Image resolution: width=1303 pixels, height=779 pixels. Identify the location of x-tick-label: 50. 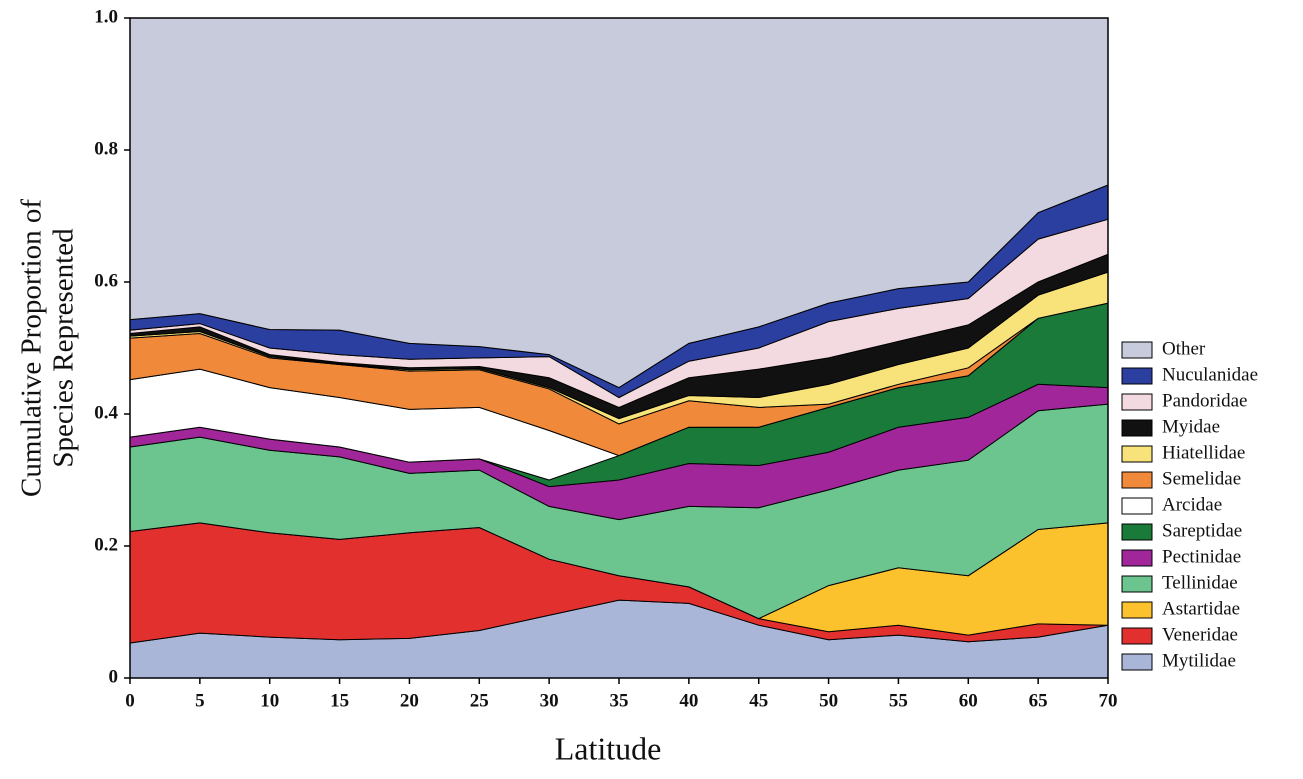
(828, 700).